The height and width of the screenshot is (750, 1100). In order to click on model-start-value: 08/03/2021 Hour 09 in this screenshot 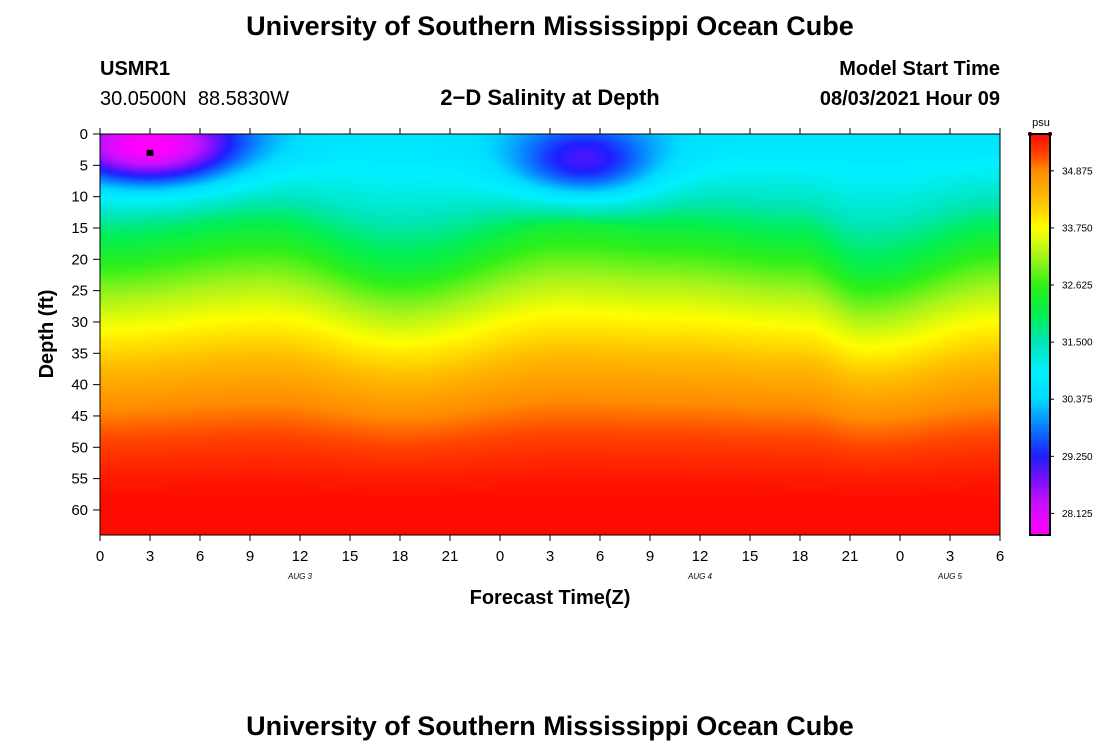, I will do `click(910, 99)`.